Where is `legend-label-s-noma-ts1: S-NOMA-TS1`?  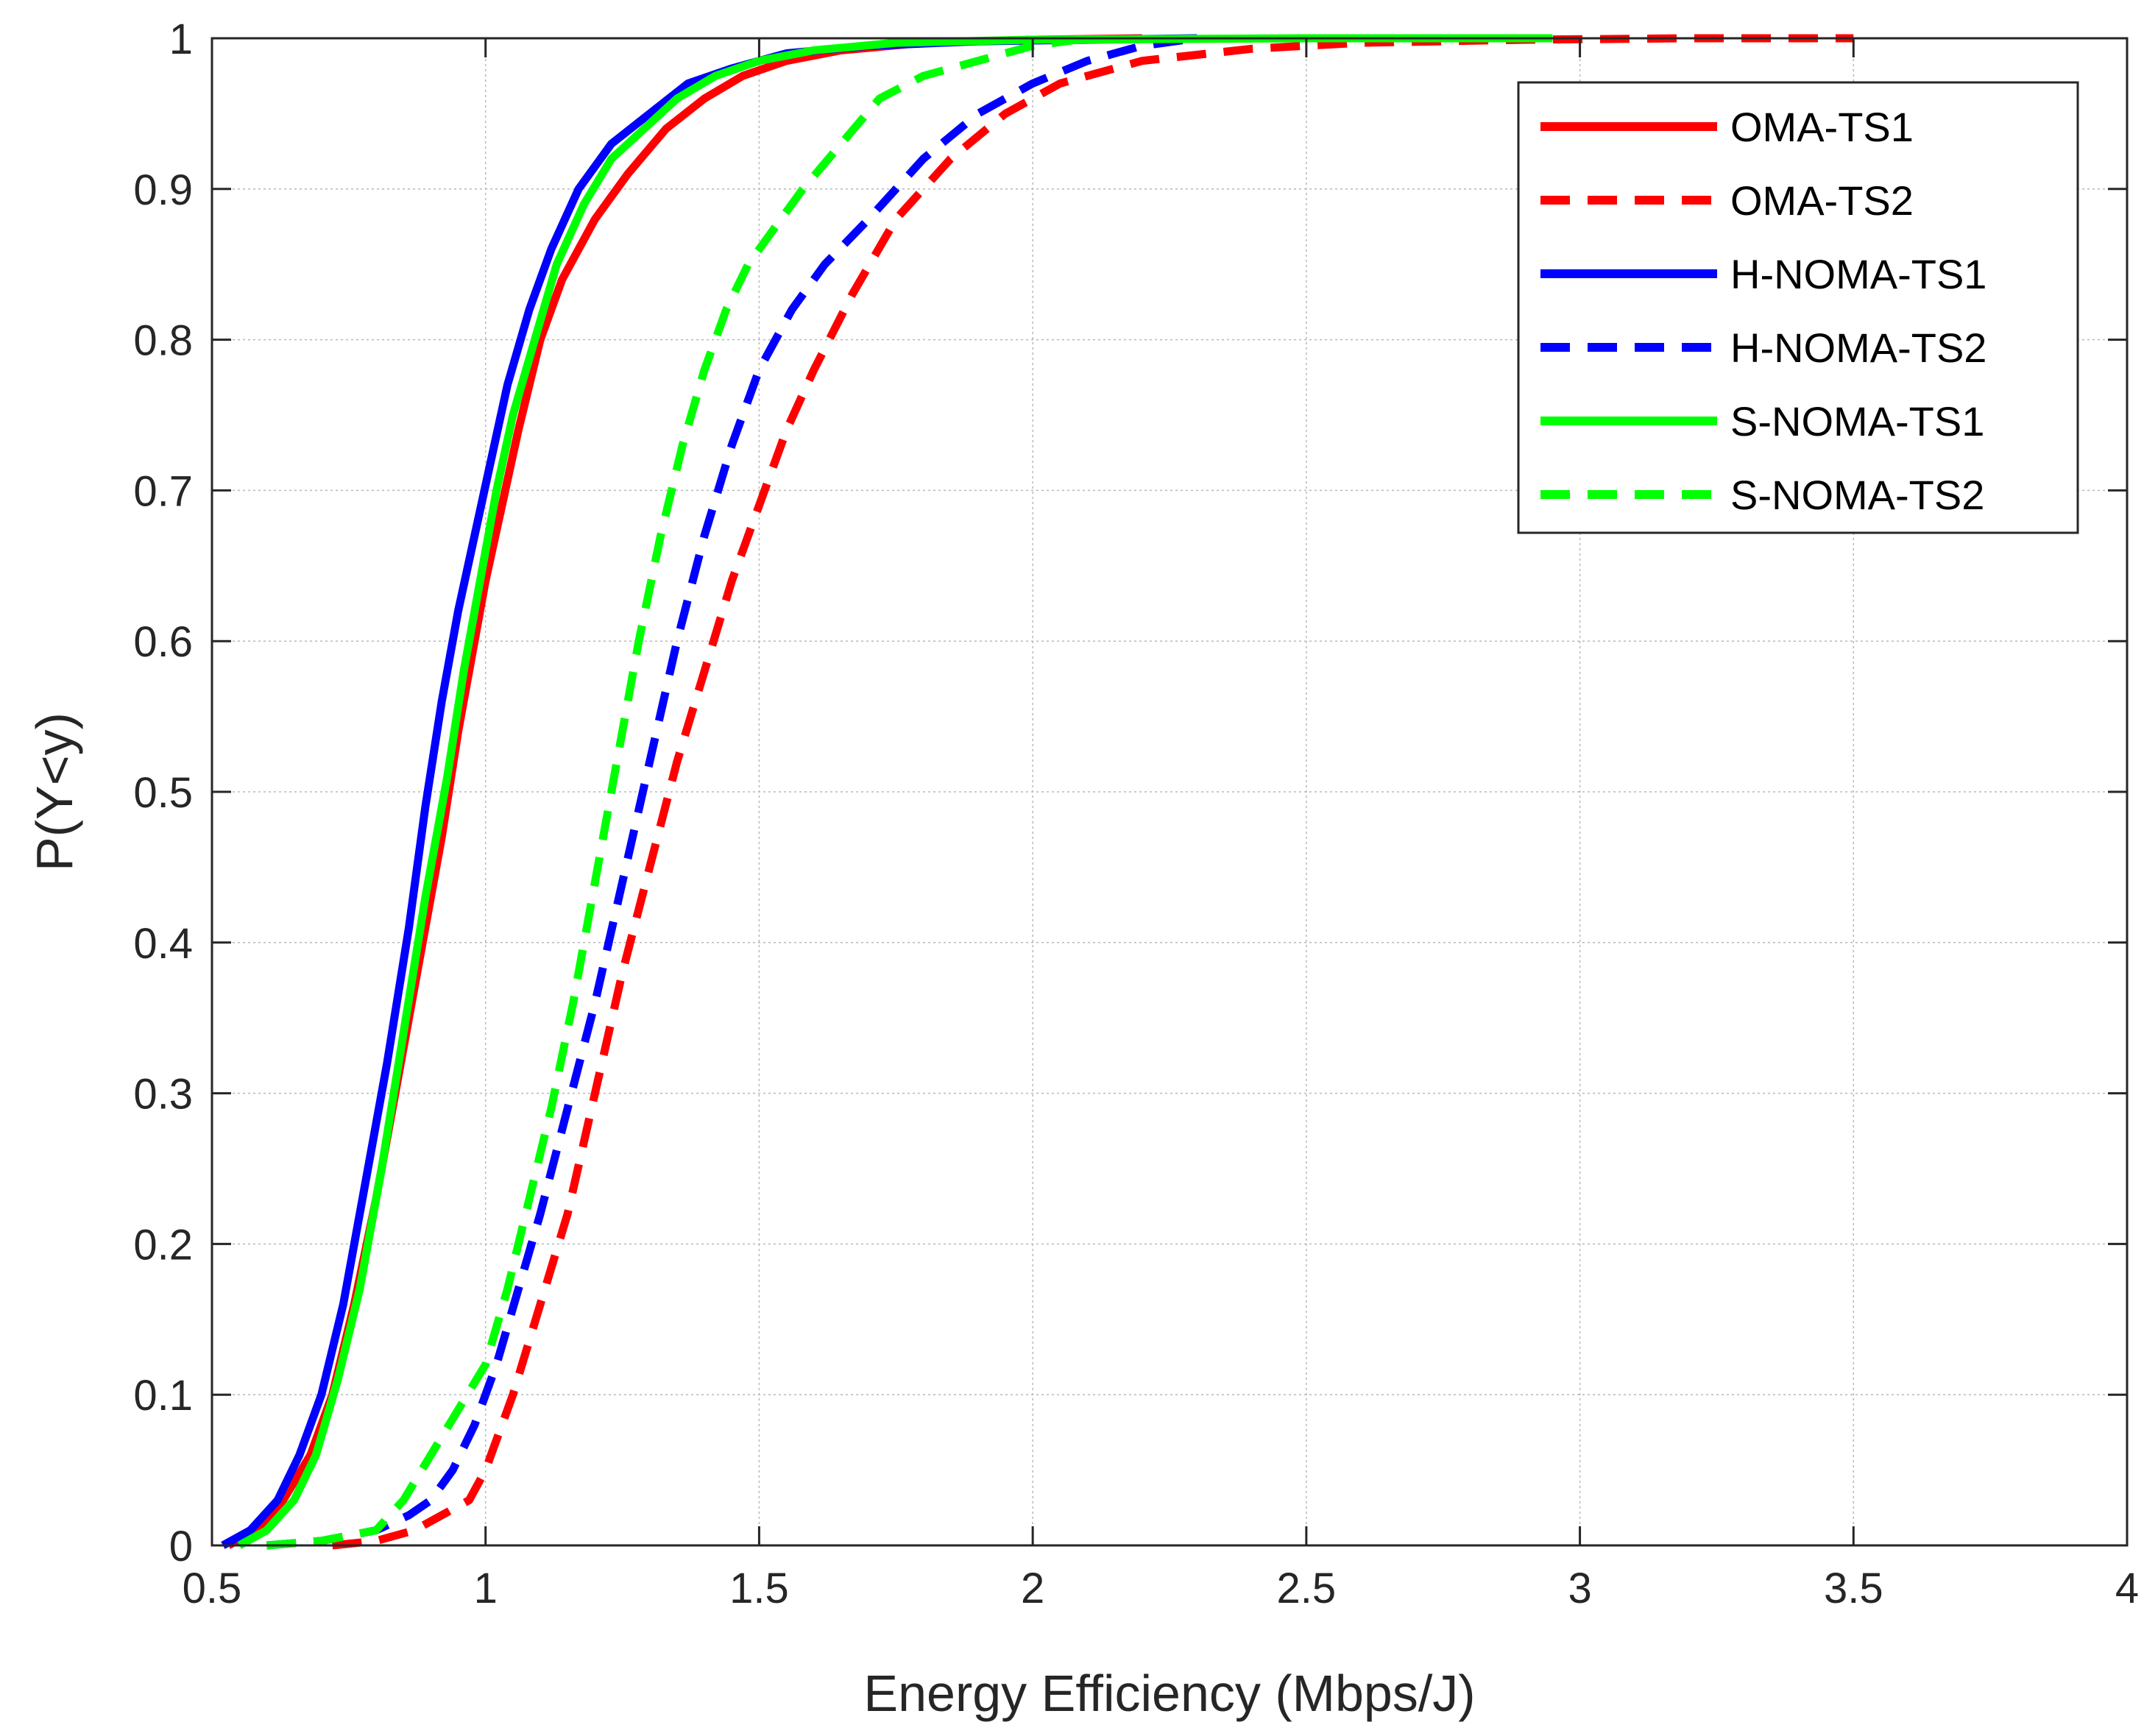 legend-label-s-noma-ts1: S-NOMA-TS1 is located at coordinates (1857, 421).